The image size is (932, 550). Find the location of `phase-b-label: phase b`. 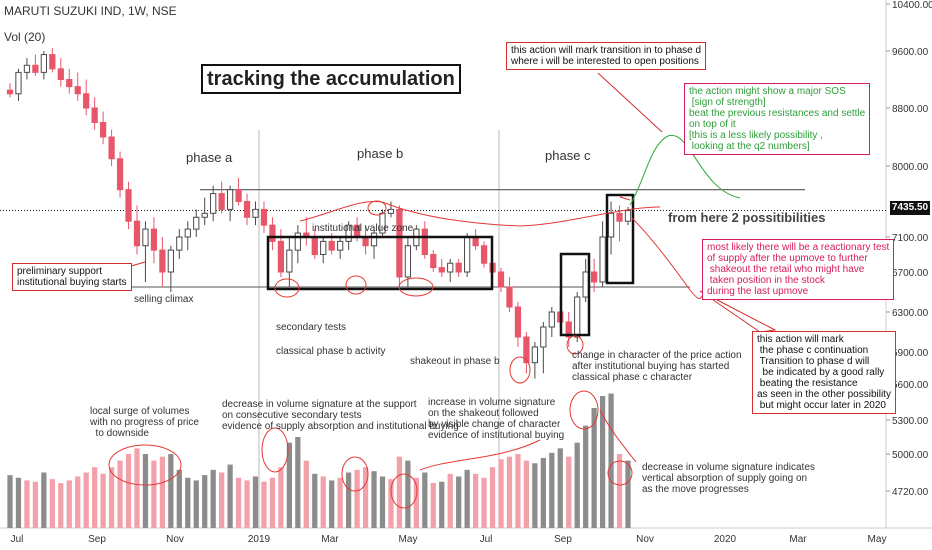

phase-b-label: phase b is located at coordinates (380, 153).